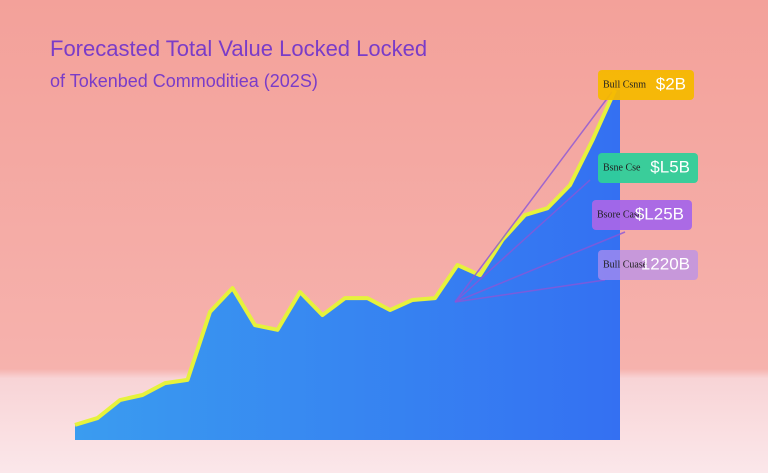  What do you see at coordinates (671, 83) in the screenshot?
I see `annotation-value: $2B` at bounding box center [671, 83].